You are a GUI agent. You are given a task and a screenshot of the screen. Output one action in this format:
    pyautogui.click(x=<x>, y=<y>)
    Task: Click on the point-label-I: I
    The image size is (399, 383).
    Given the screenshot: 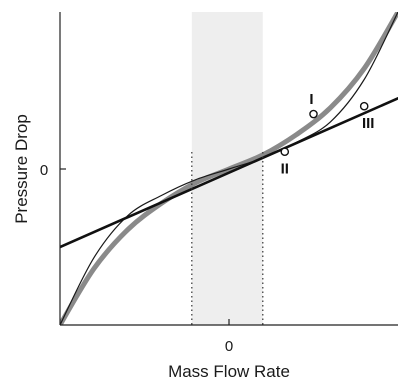 What is the action you would take?
    pyautogui.click(x=311, y=99)
    